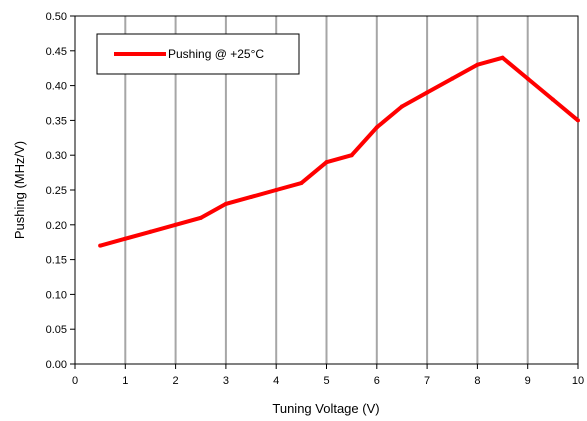 Image resolution: width=587 pixels, height=421 pixels. What do you see at coordinates (56, 87) in the screenshot?
I see `y-tick-label: 0.40` at bounding box center [56, 87].